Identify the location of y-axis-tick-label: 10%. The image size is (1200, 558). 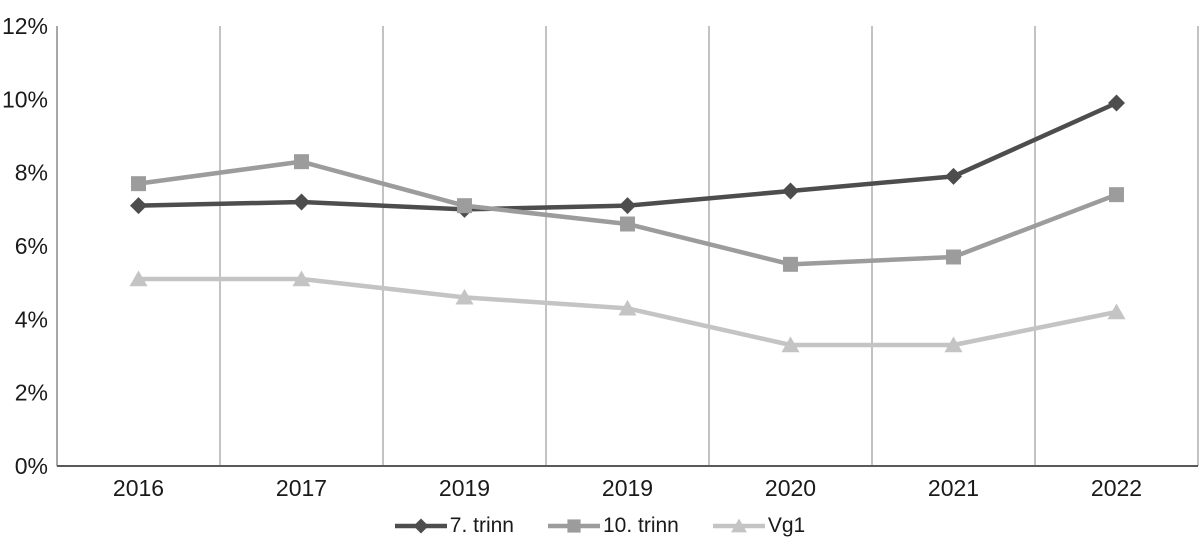
(25, 99).